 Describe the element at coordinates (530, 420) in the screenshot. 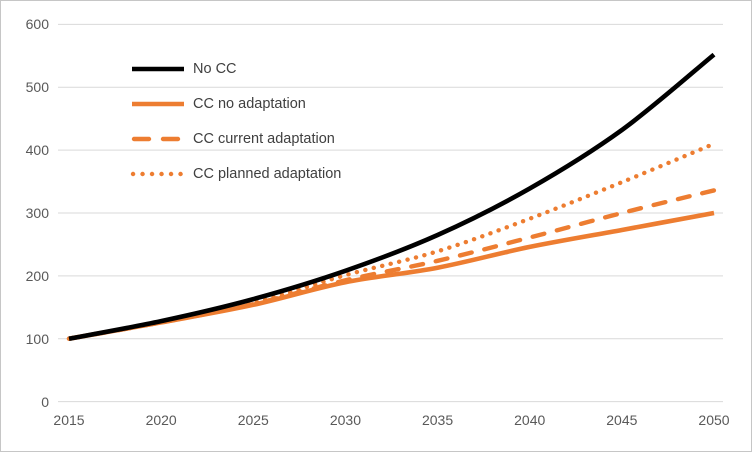

I see `x-axis-tick-label: 2040` at that location.